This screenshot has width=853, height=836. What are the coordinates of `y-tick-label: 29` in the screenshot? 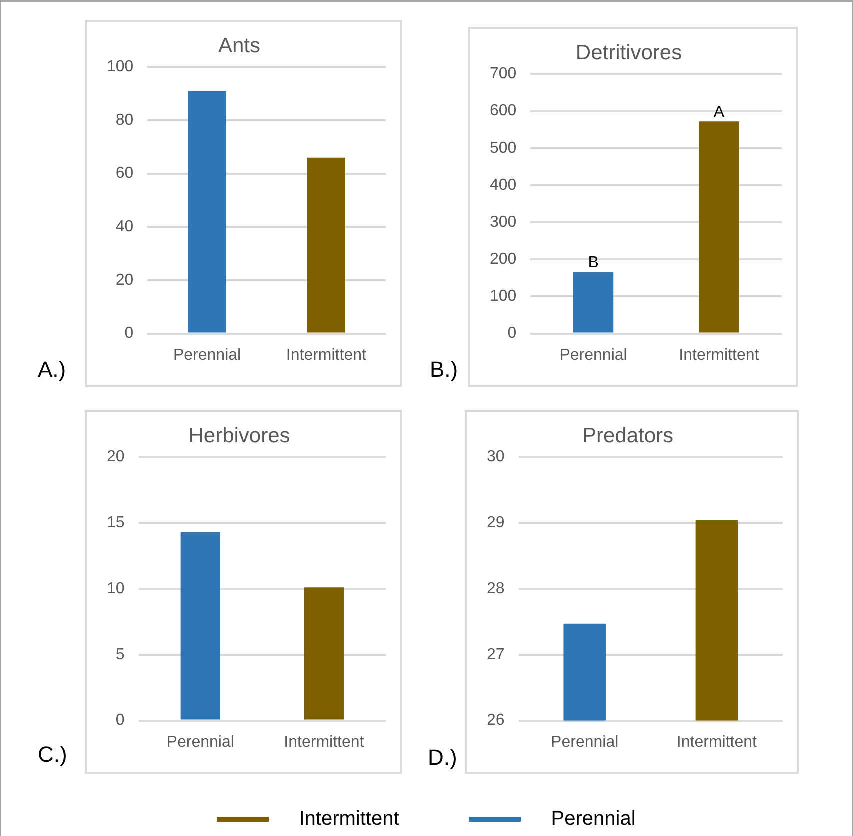 It's located at (496, 523).